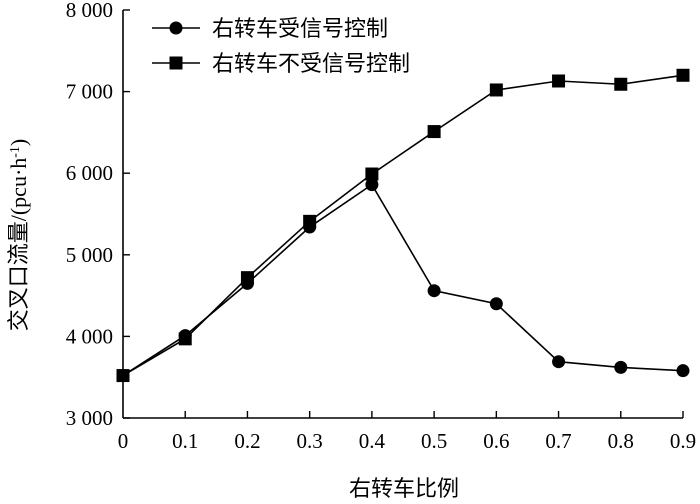  I want to click on x-tick-label: 0.2, so click(247, 441).